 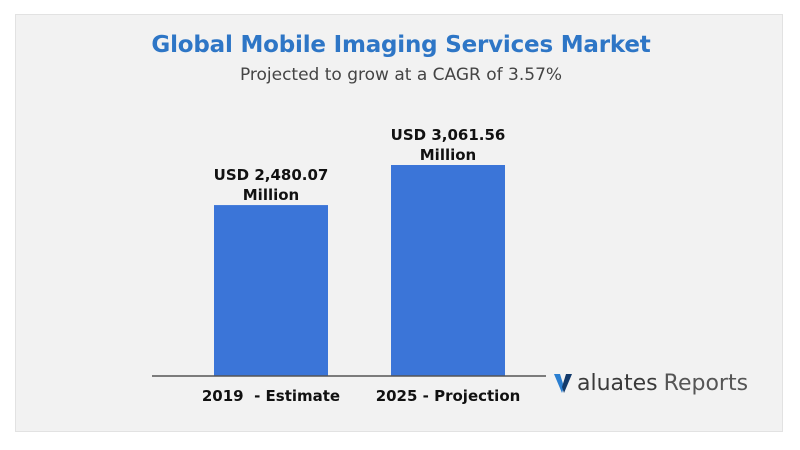 What do you see at coordinates (563, 383) in the screenshot?
I see `valuates-v-logo-icon` at bounding box center [563, 383].